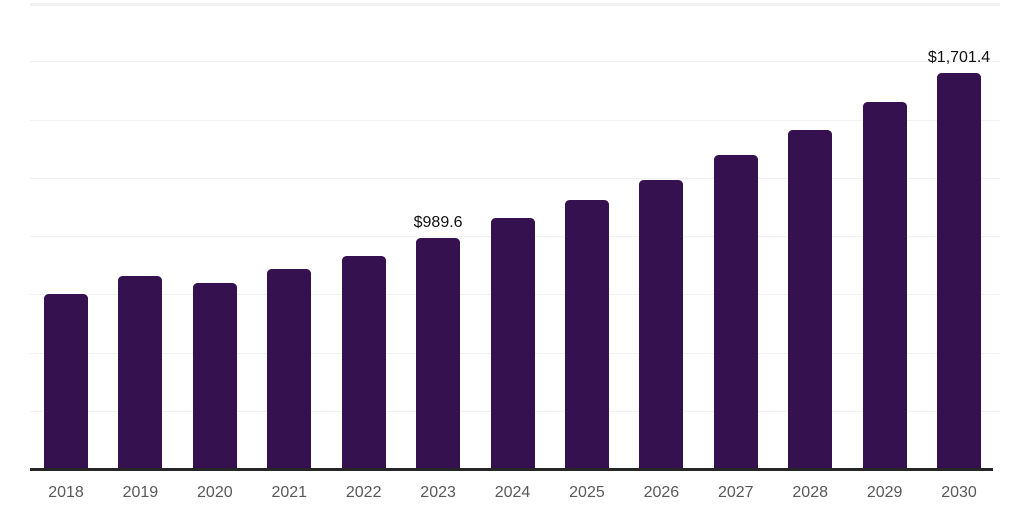 The image size is (1024, 512). Describe the element at coordinates (511, 469) in the screenshot. I see `x-axis-line` at that location.